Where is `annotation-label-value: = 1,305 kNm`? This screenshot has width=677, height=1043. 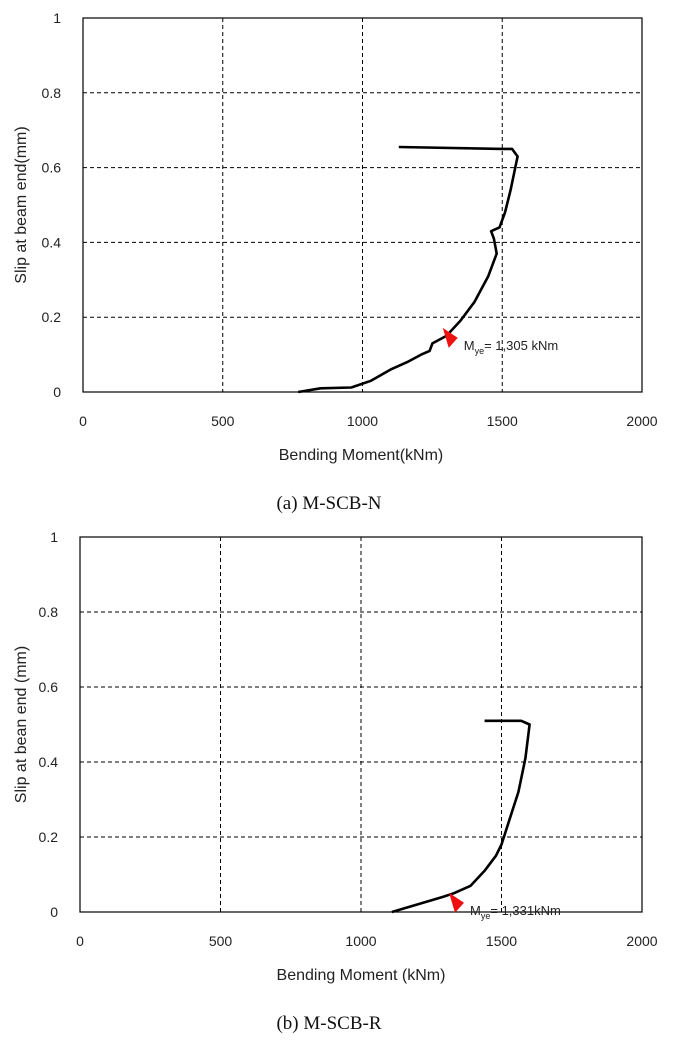 annotation-label-value: = 1,305 kNm is located at coordinates (521, 345).